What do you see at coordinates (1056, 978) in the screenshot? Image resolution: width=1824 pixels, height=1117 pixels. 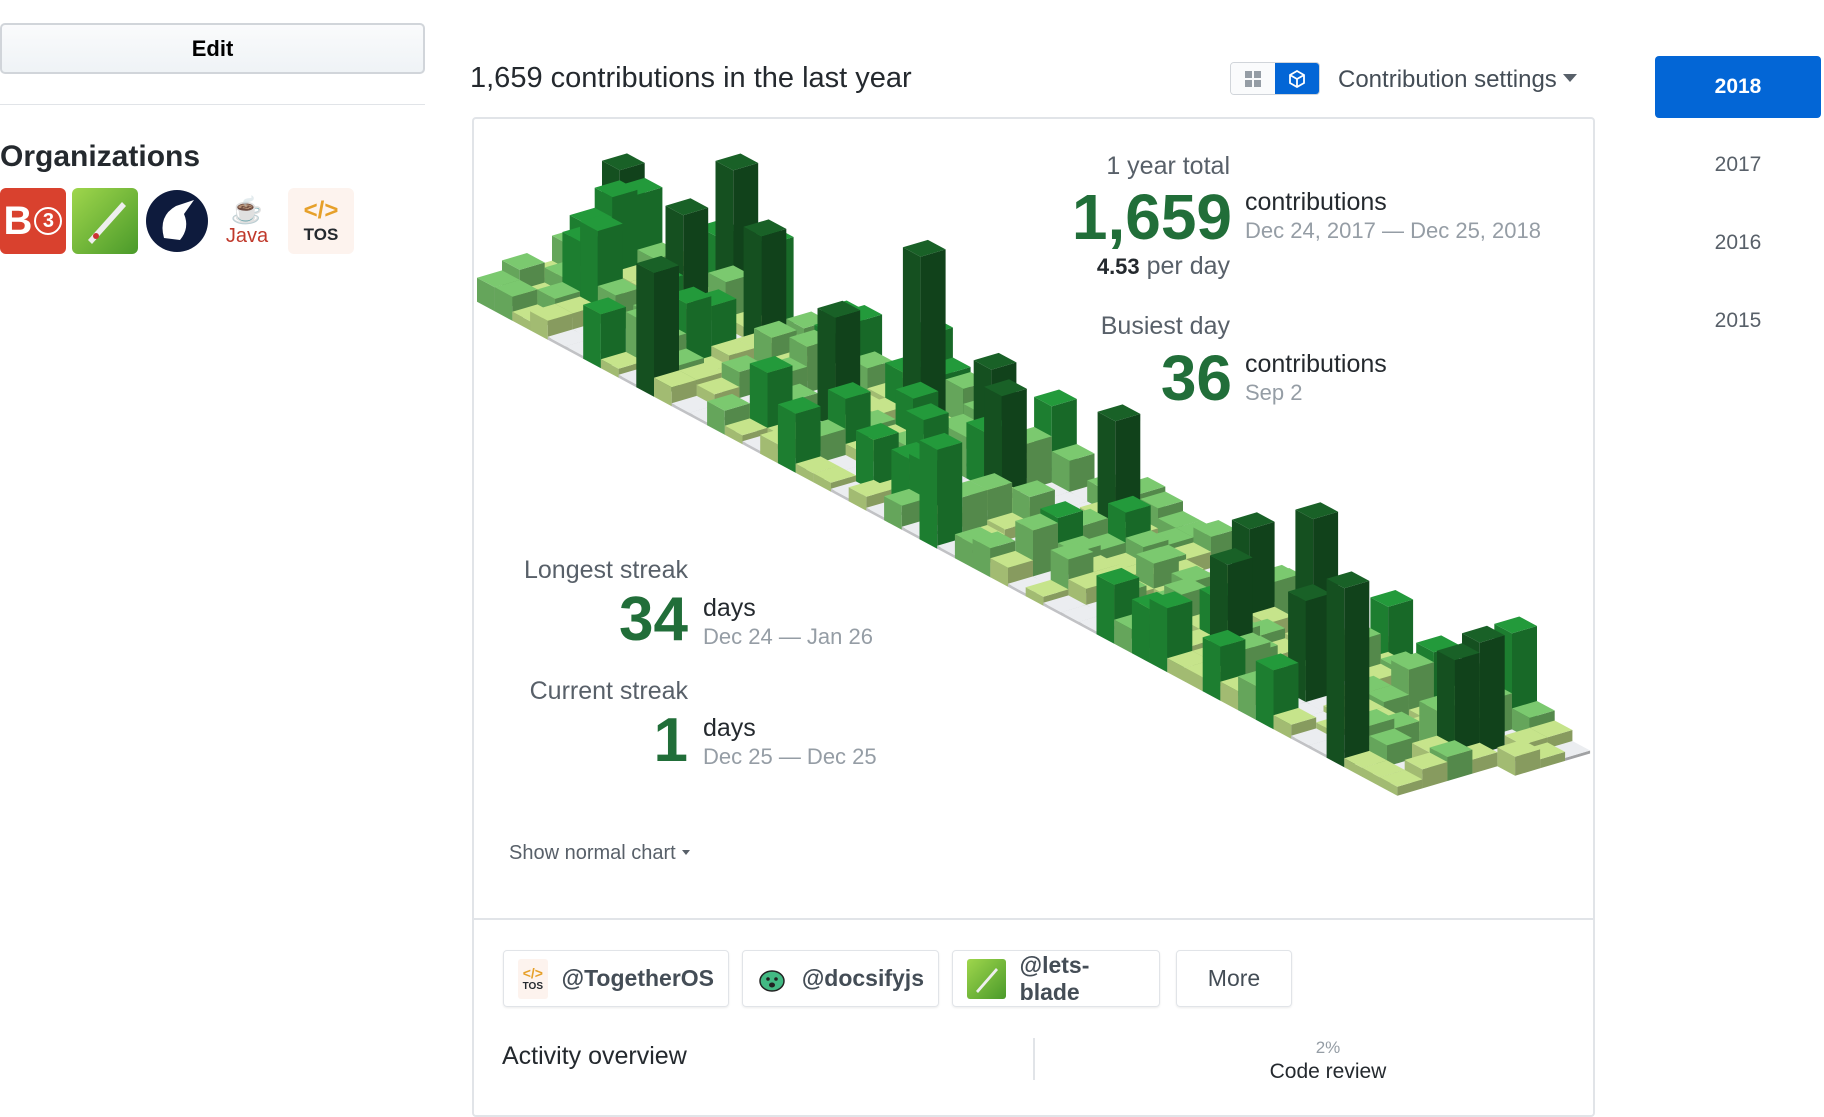 I see `org-filter-lets-blade: @lets-blade` at bounding box center [1056, 978].